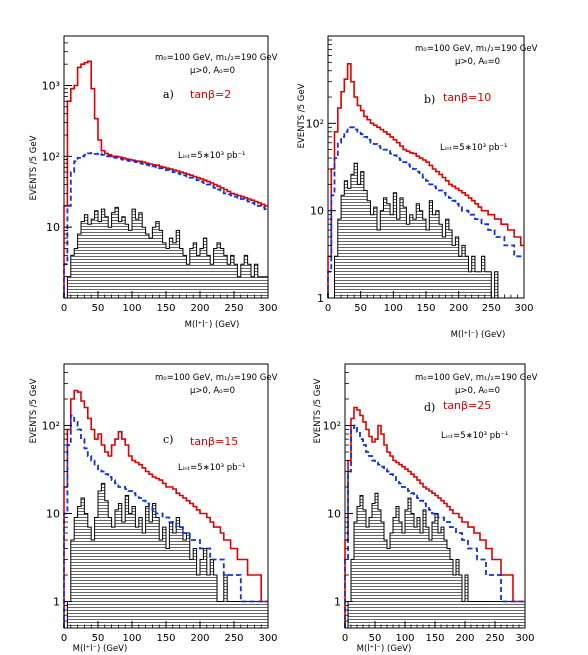  What do you see at coordinates (166, 555) in the screenshot?
I see `panel-c-series-hatched` at bounding box center [166, 555].